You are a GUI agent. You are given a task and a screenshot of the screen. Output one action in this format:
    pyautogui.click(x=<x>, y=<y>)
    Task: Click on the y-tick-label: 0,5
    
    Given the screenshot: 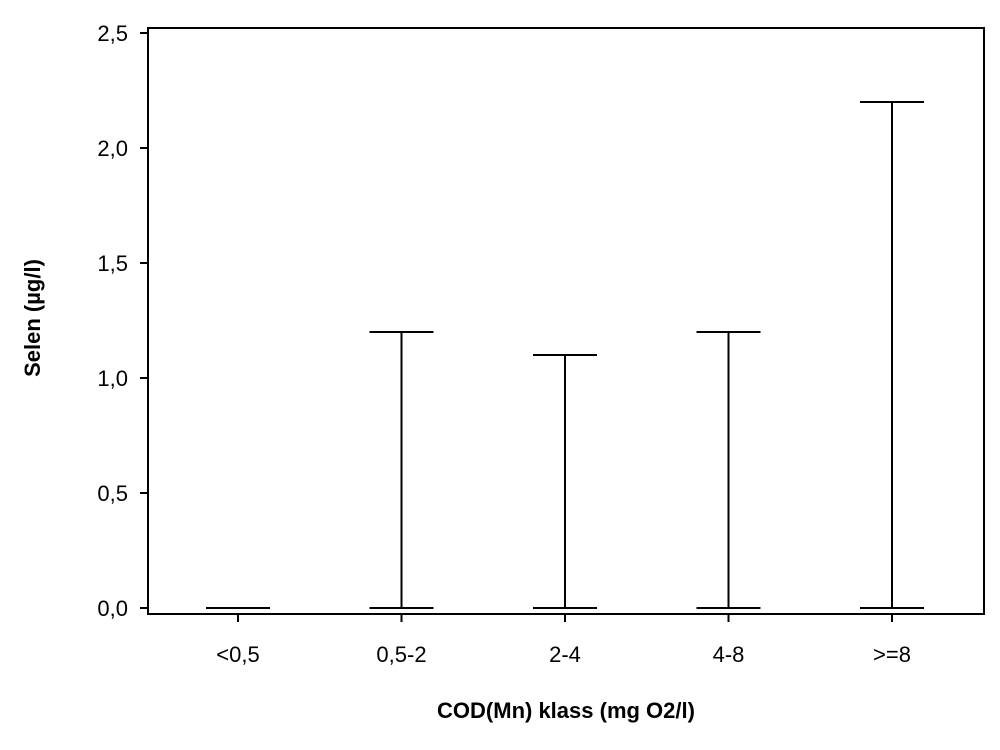 What is the action you would take?
    pyautogui.click(x=112, y=493)
    